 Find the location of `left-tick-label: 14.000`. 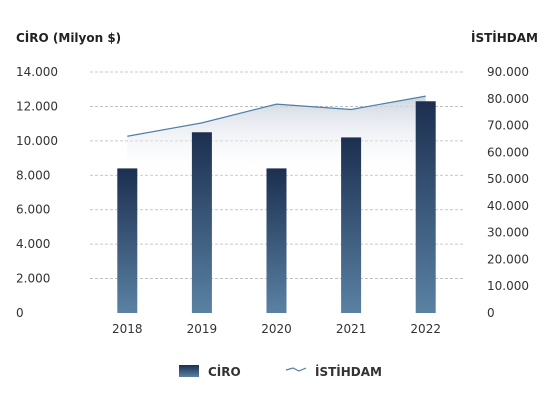

left-tick-label: 14.000 is located at coordinates (37, 72).